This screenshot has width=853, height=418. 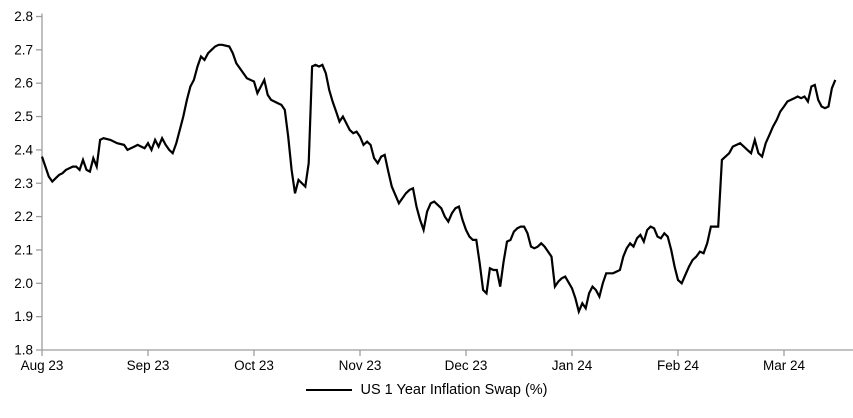 What do you see at coordinates (23, 149) in the screenshot?
I see `y-axis-tick-label: 2.4` at bounding box center [23, 149].